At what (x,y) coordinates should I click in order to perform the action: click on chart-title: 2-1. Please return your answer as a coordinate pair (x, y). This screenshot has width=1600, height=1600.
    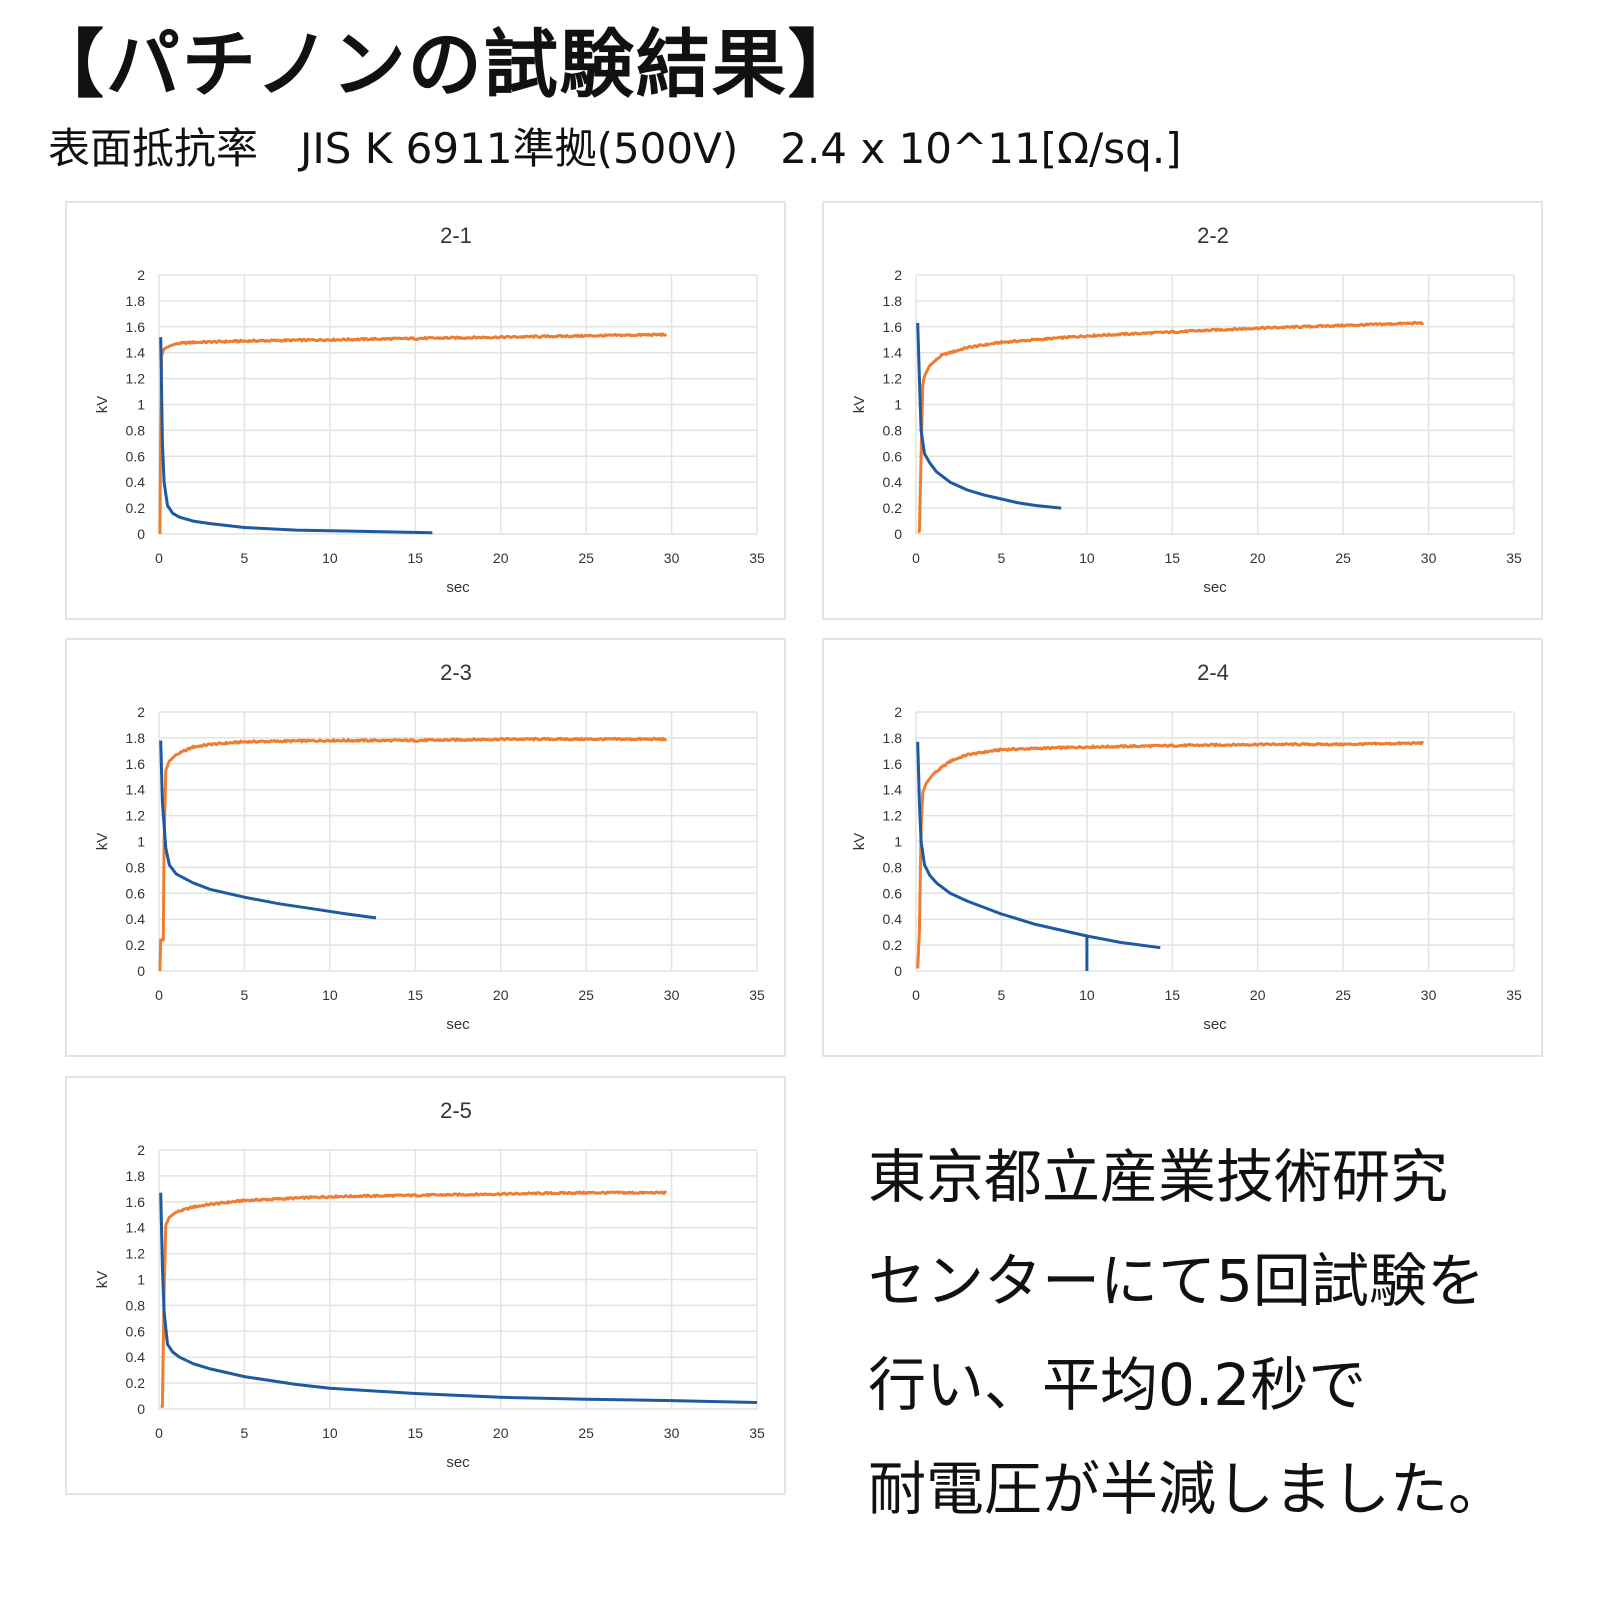
    Looking at the image, I should click on (456, 235).